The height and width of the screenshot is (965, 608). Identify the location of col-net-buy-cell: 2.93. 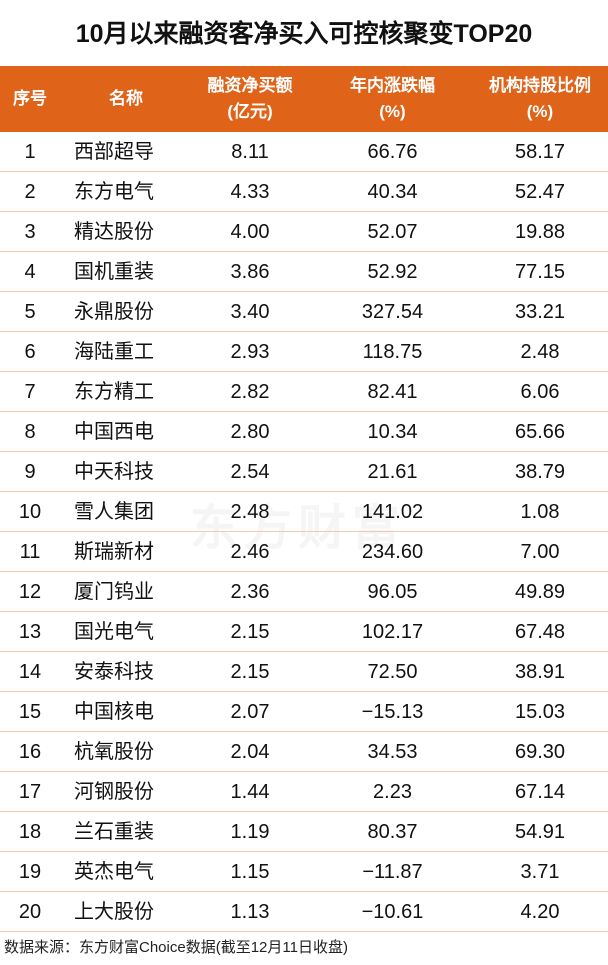
(250, 352).